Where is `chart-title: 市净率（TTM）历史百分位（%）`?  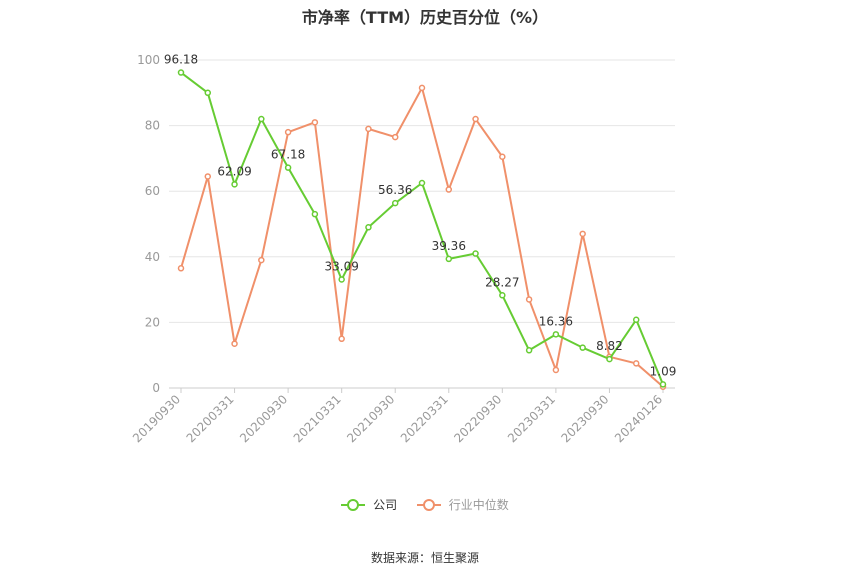
chart-title: 市净率（TTM）历史百分位（%） is located at coordinates (425, 17).